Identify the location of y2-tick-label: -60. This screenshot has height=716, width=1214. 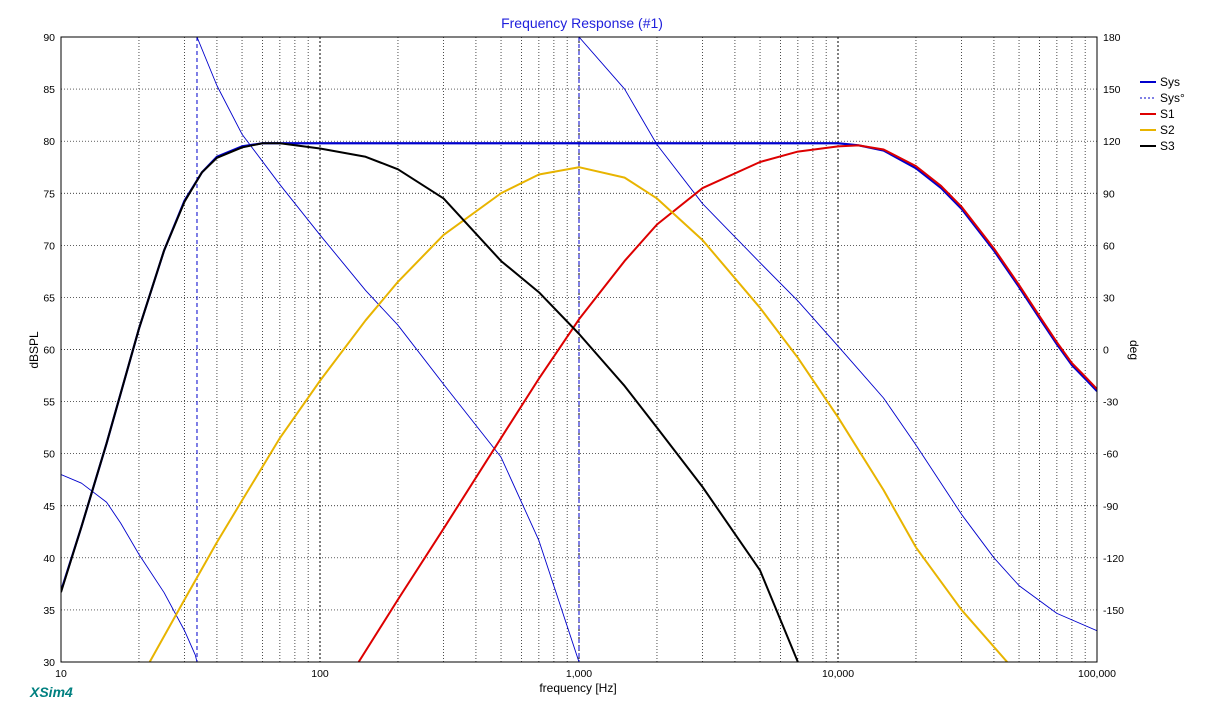
(1110, 455).